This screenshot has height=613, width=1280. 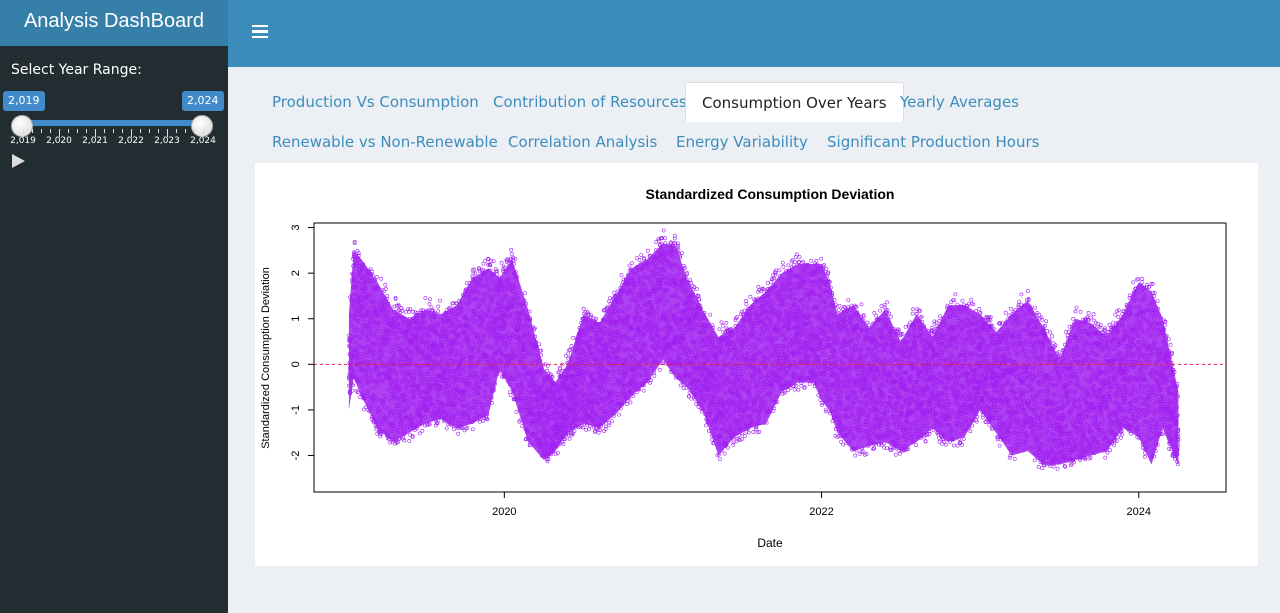 I want to click on top-navbar, so click(x=754, y=33).